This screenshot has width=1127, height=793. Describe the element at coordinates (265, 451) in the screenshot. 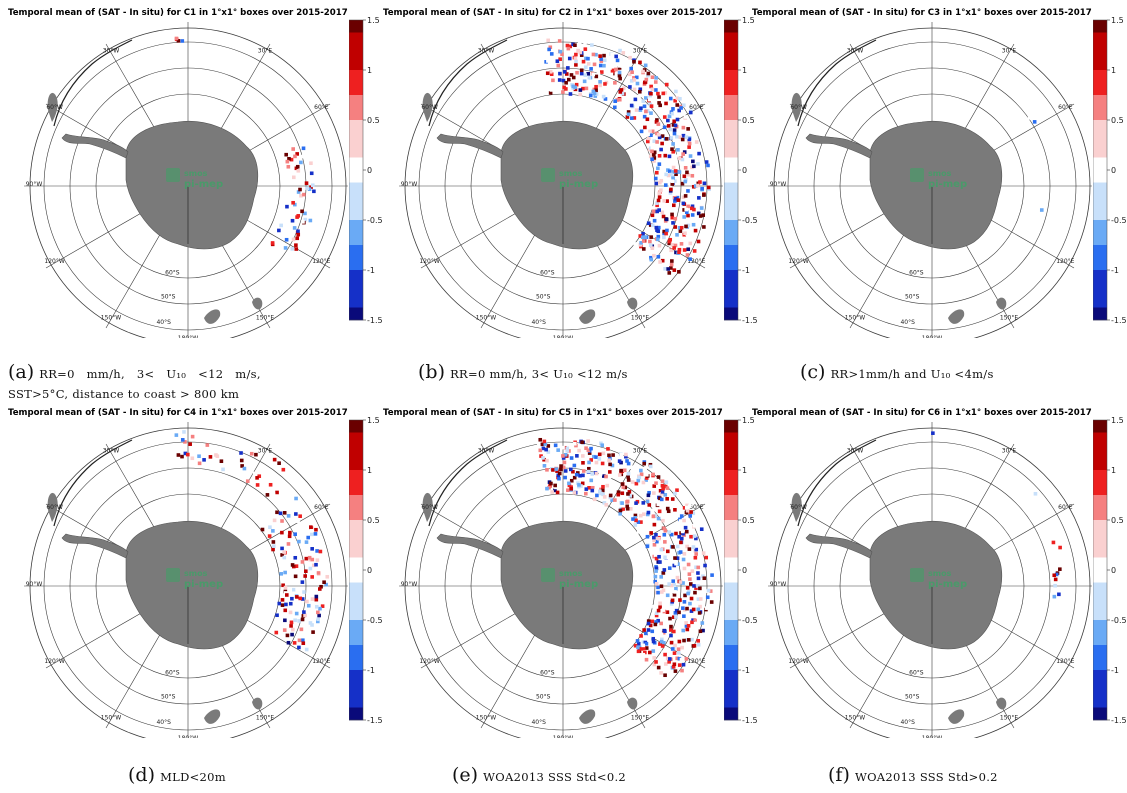

I see `longitude-label: 30°E` at that location.